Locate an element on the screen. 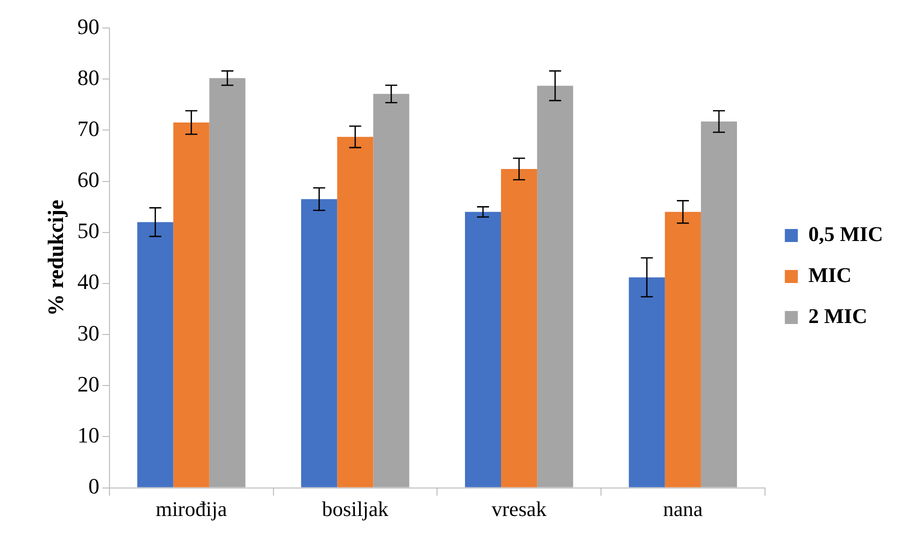 Image resolution: width=903 pixels, height=535 pixels. y-tick-label: 40 is located at coordinates (88, 281).